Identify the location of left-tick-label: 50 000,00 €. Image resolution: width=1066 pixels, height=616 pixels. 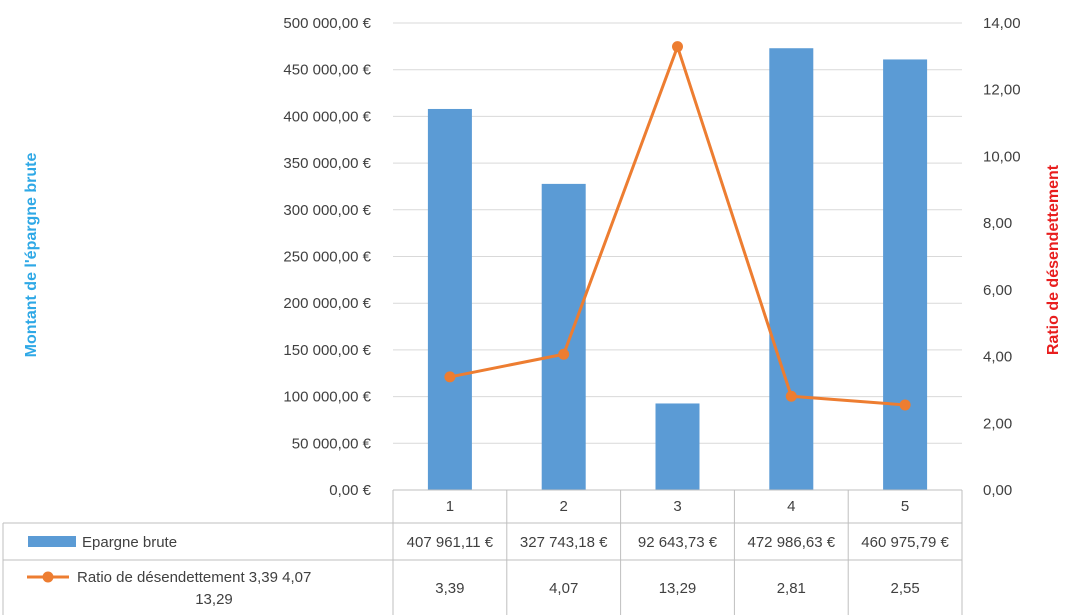
(332, 443).